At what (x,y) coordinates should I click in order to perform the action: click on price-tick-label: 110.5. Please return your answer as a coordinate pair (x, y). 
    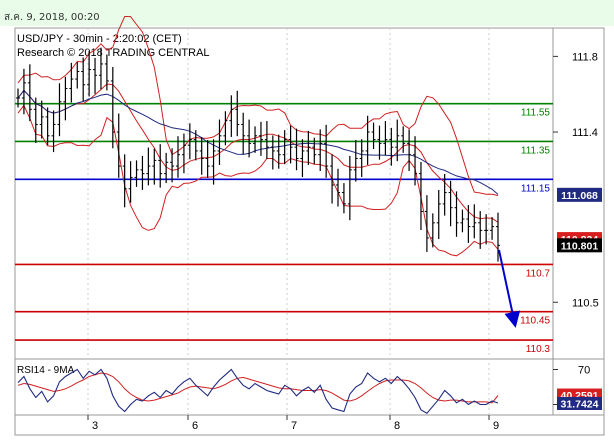
    Looking at the image, I should click on (585, 303).